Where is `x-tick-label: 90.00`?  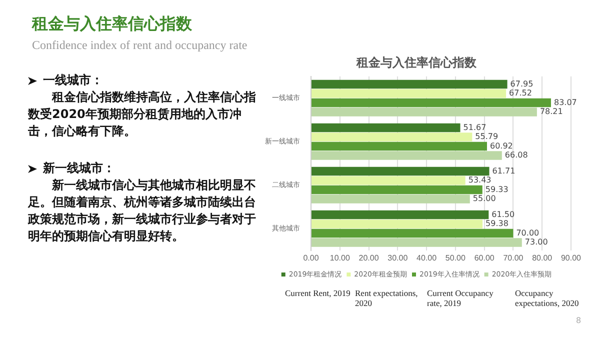 x-tick-label: 90.00 is located at coordinates (571, 257).